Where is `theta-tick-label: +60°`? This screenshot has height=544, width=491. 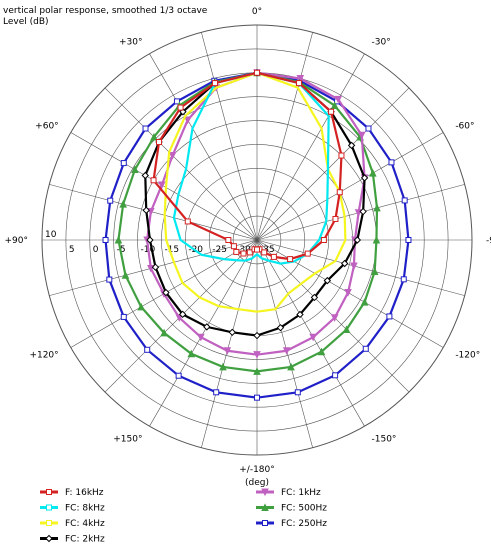 theta-tick-label: +60° is located at coordinates (47, 127).